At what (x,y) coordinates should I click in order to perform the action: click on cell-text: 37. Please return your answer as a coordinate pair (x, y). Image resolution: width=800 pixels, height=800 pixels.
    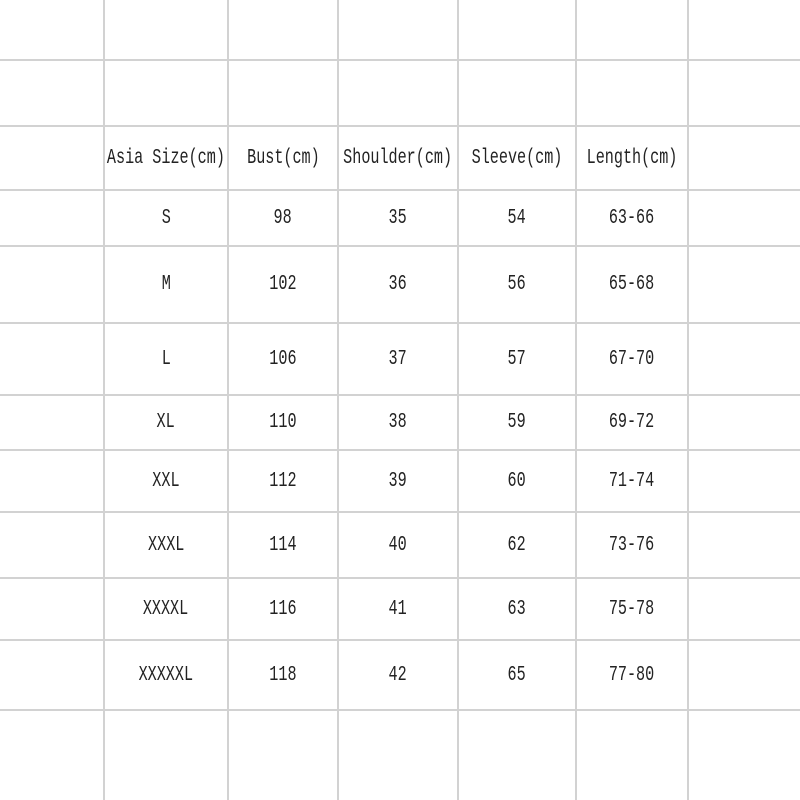
    Looking at the image, I should click on (398, 359).